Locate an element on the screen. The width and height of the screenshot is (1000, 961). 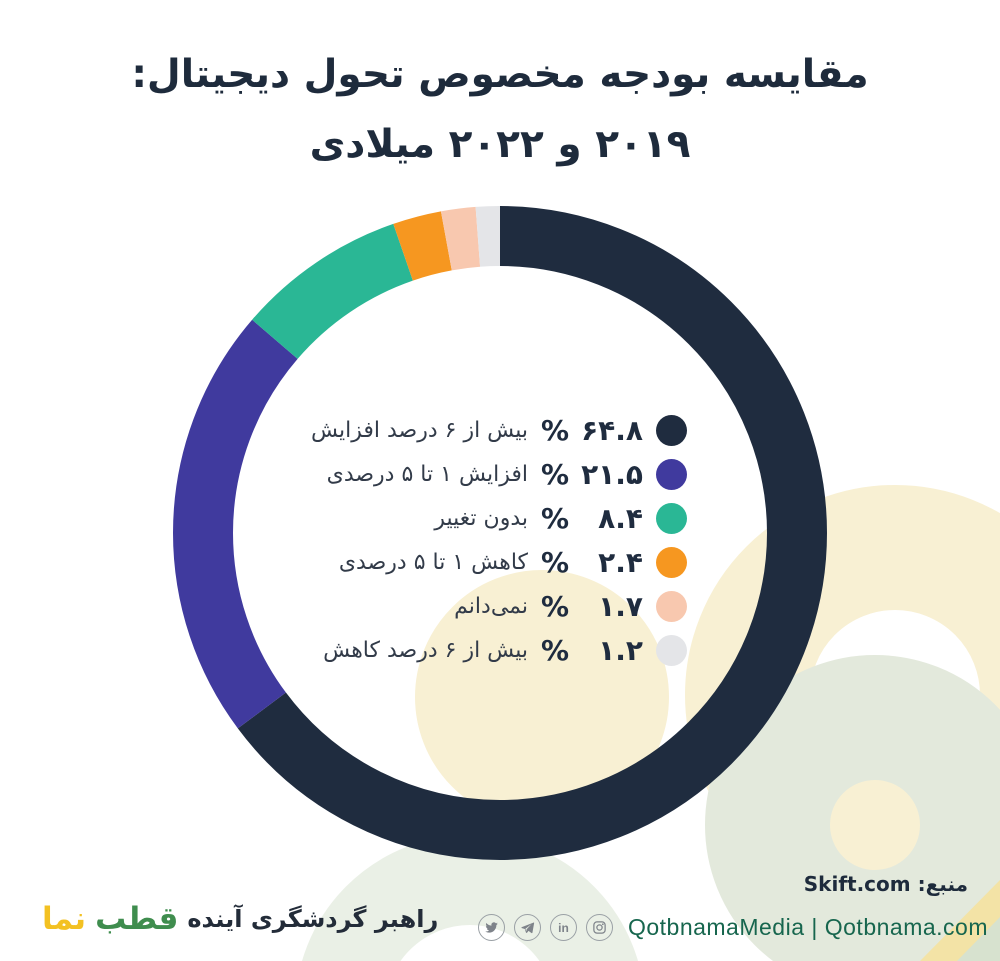
source-label: منبع: is located at coordinates (942, 884).